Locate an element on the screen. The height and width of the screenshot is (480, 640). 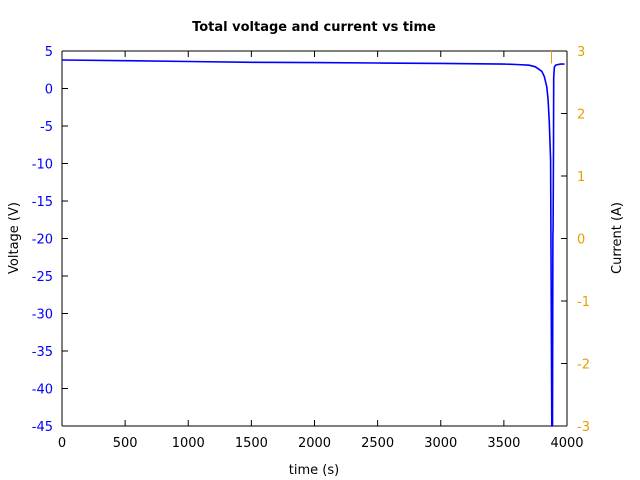
y-tick-label: -35 is located at coordinates (42, 352).